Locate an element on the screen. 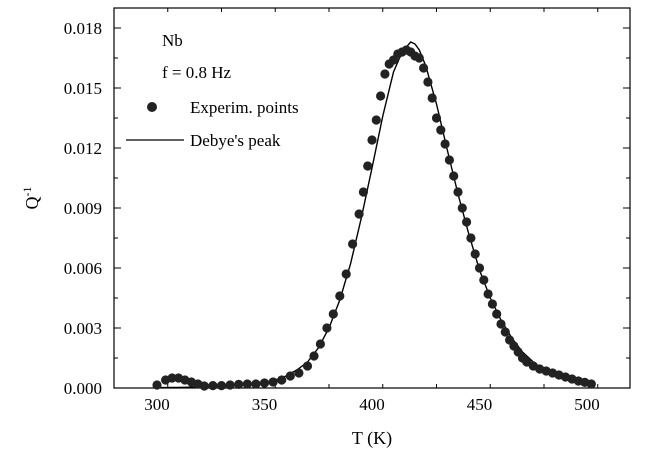 This screenshot has width=650, height=457. legend-label-debye-peak: Debye's peak is located at coordinates (235, 140).